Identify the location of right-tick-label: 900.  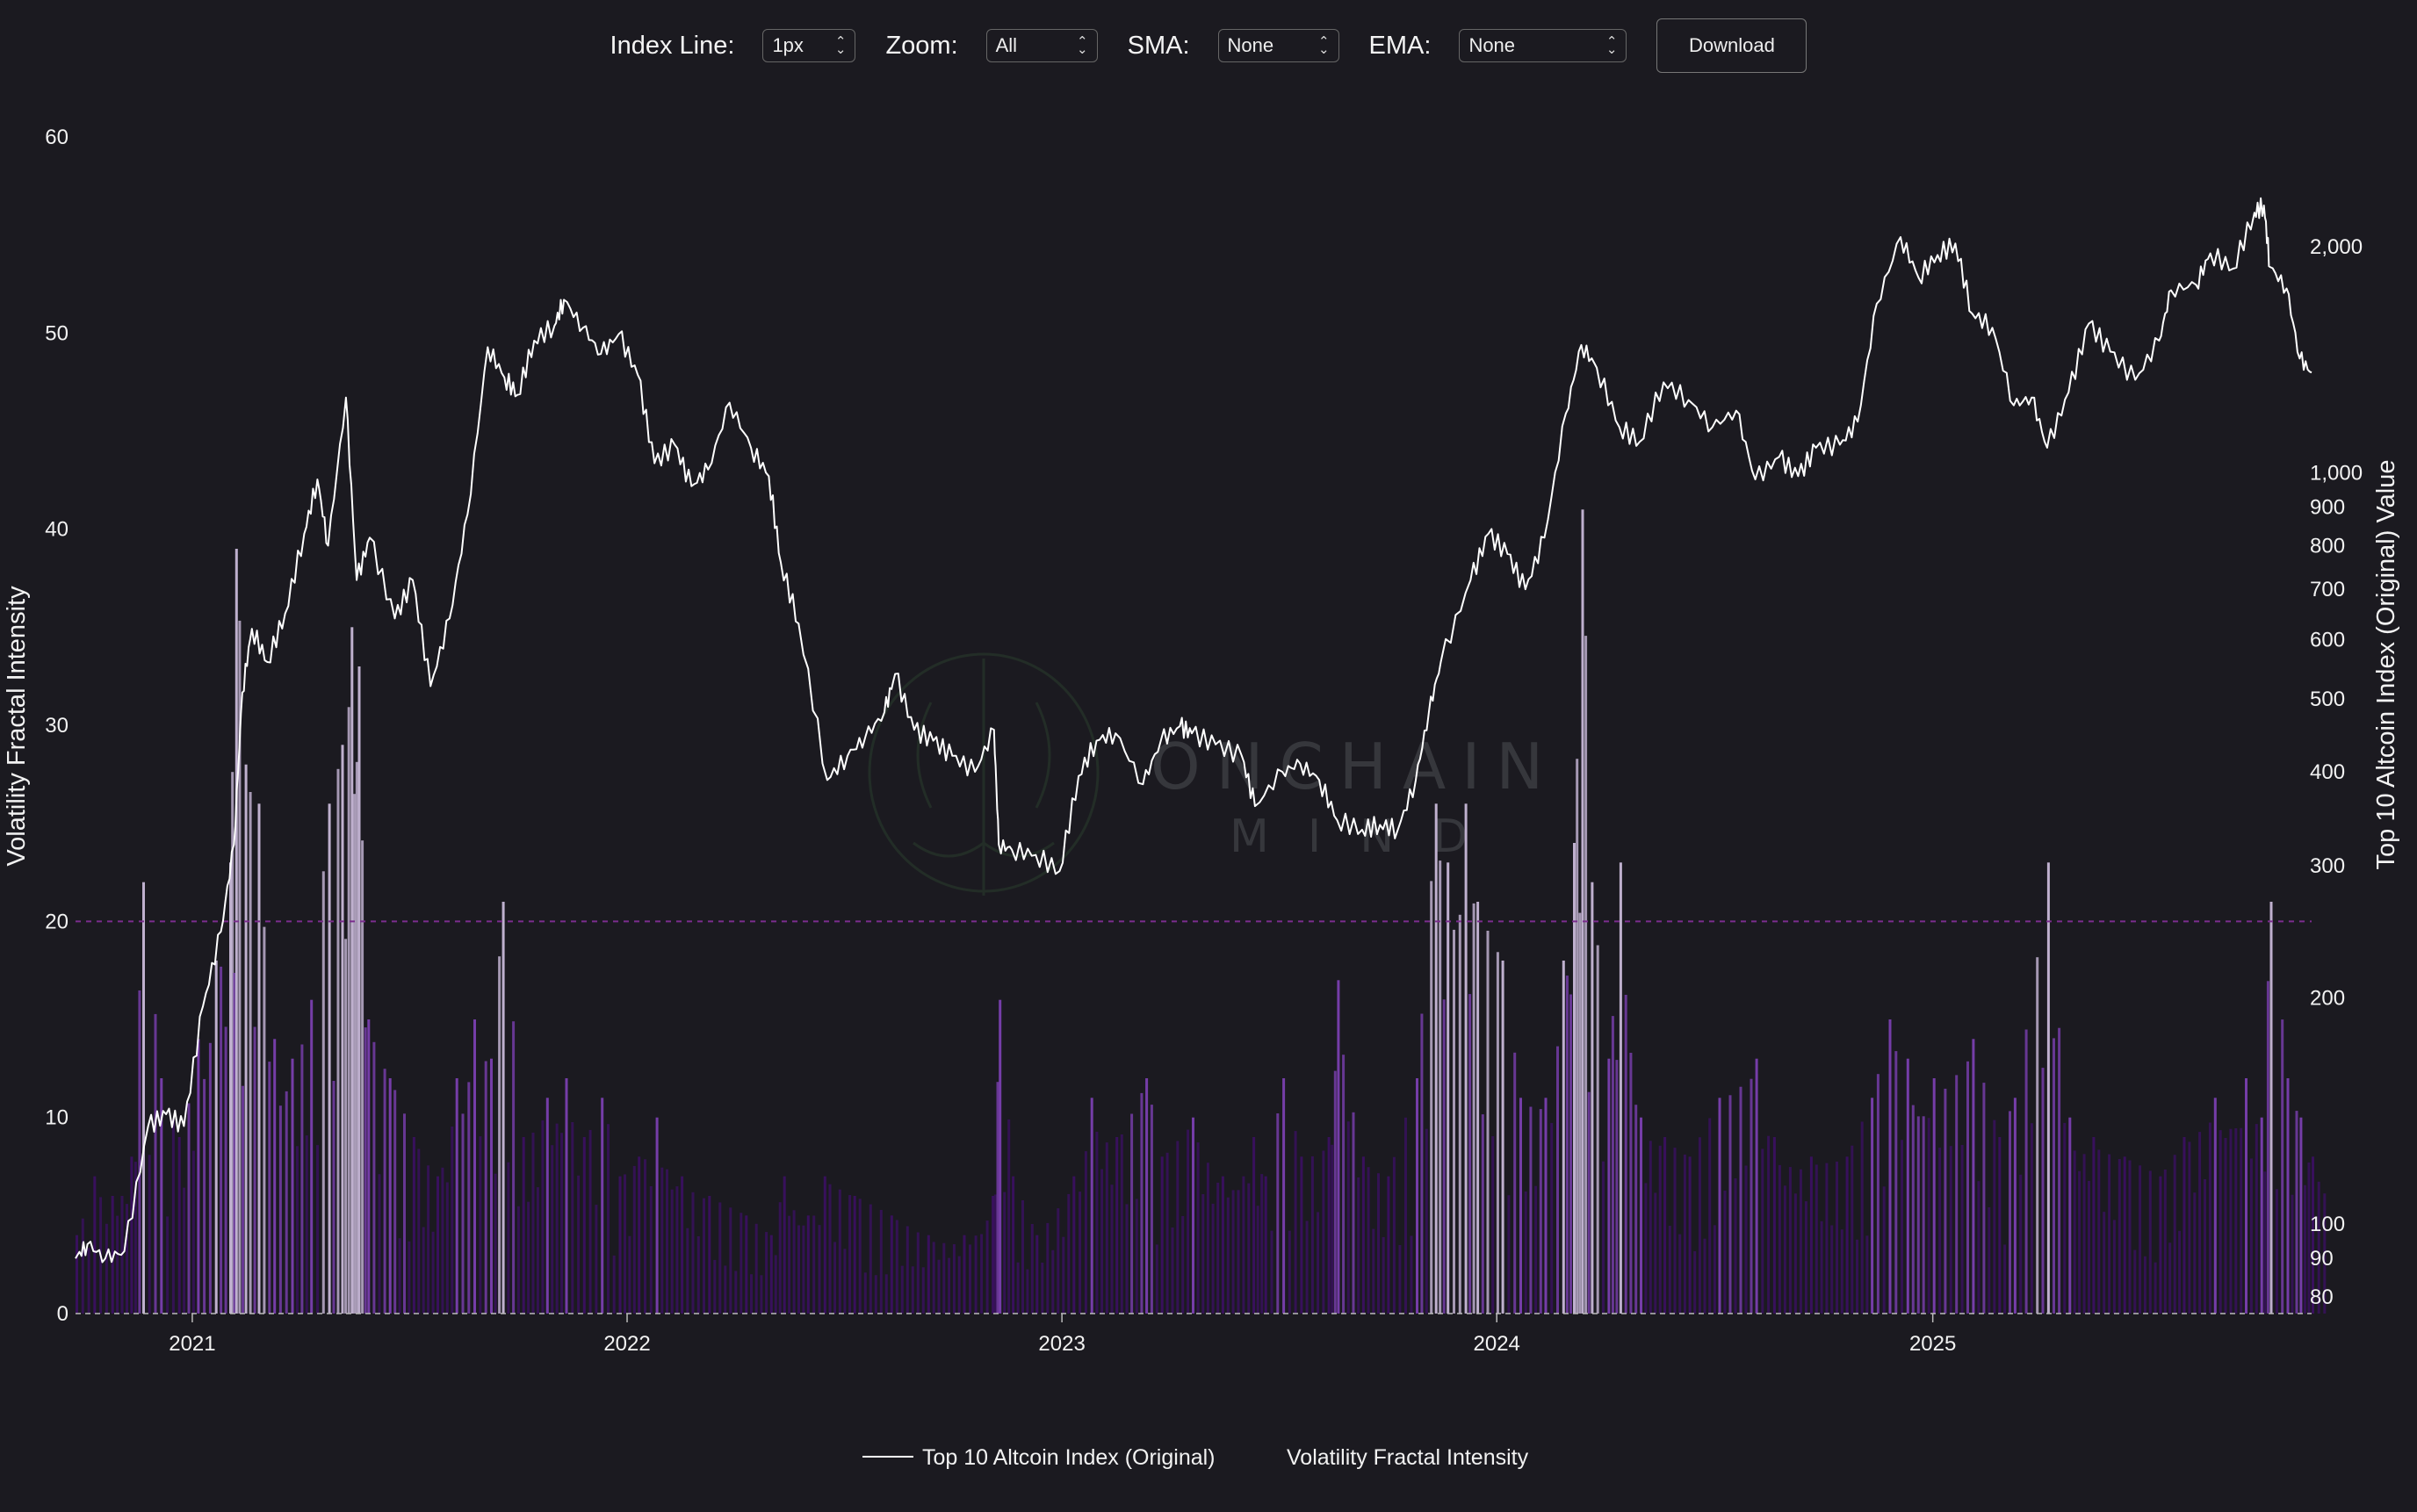
(2327, 508).